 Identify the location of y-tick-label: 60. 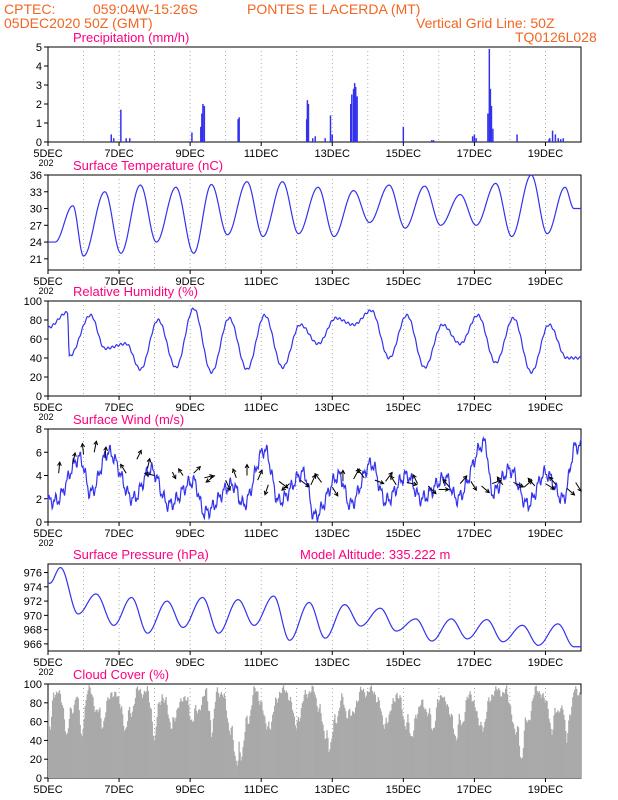
(36, 723).